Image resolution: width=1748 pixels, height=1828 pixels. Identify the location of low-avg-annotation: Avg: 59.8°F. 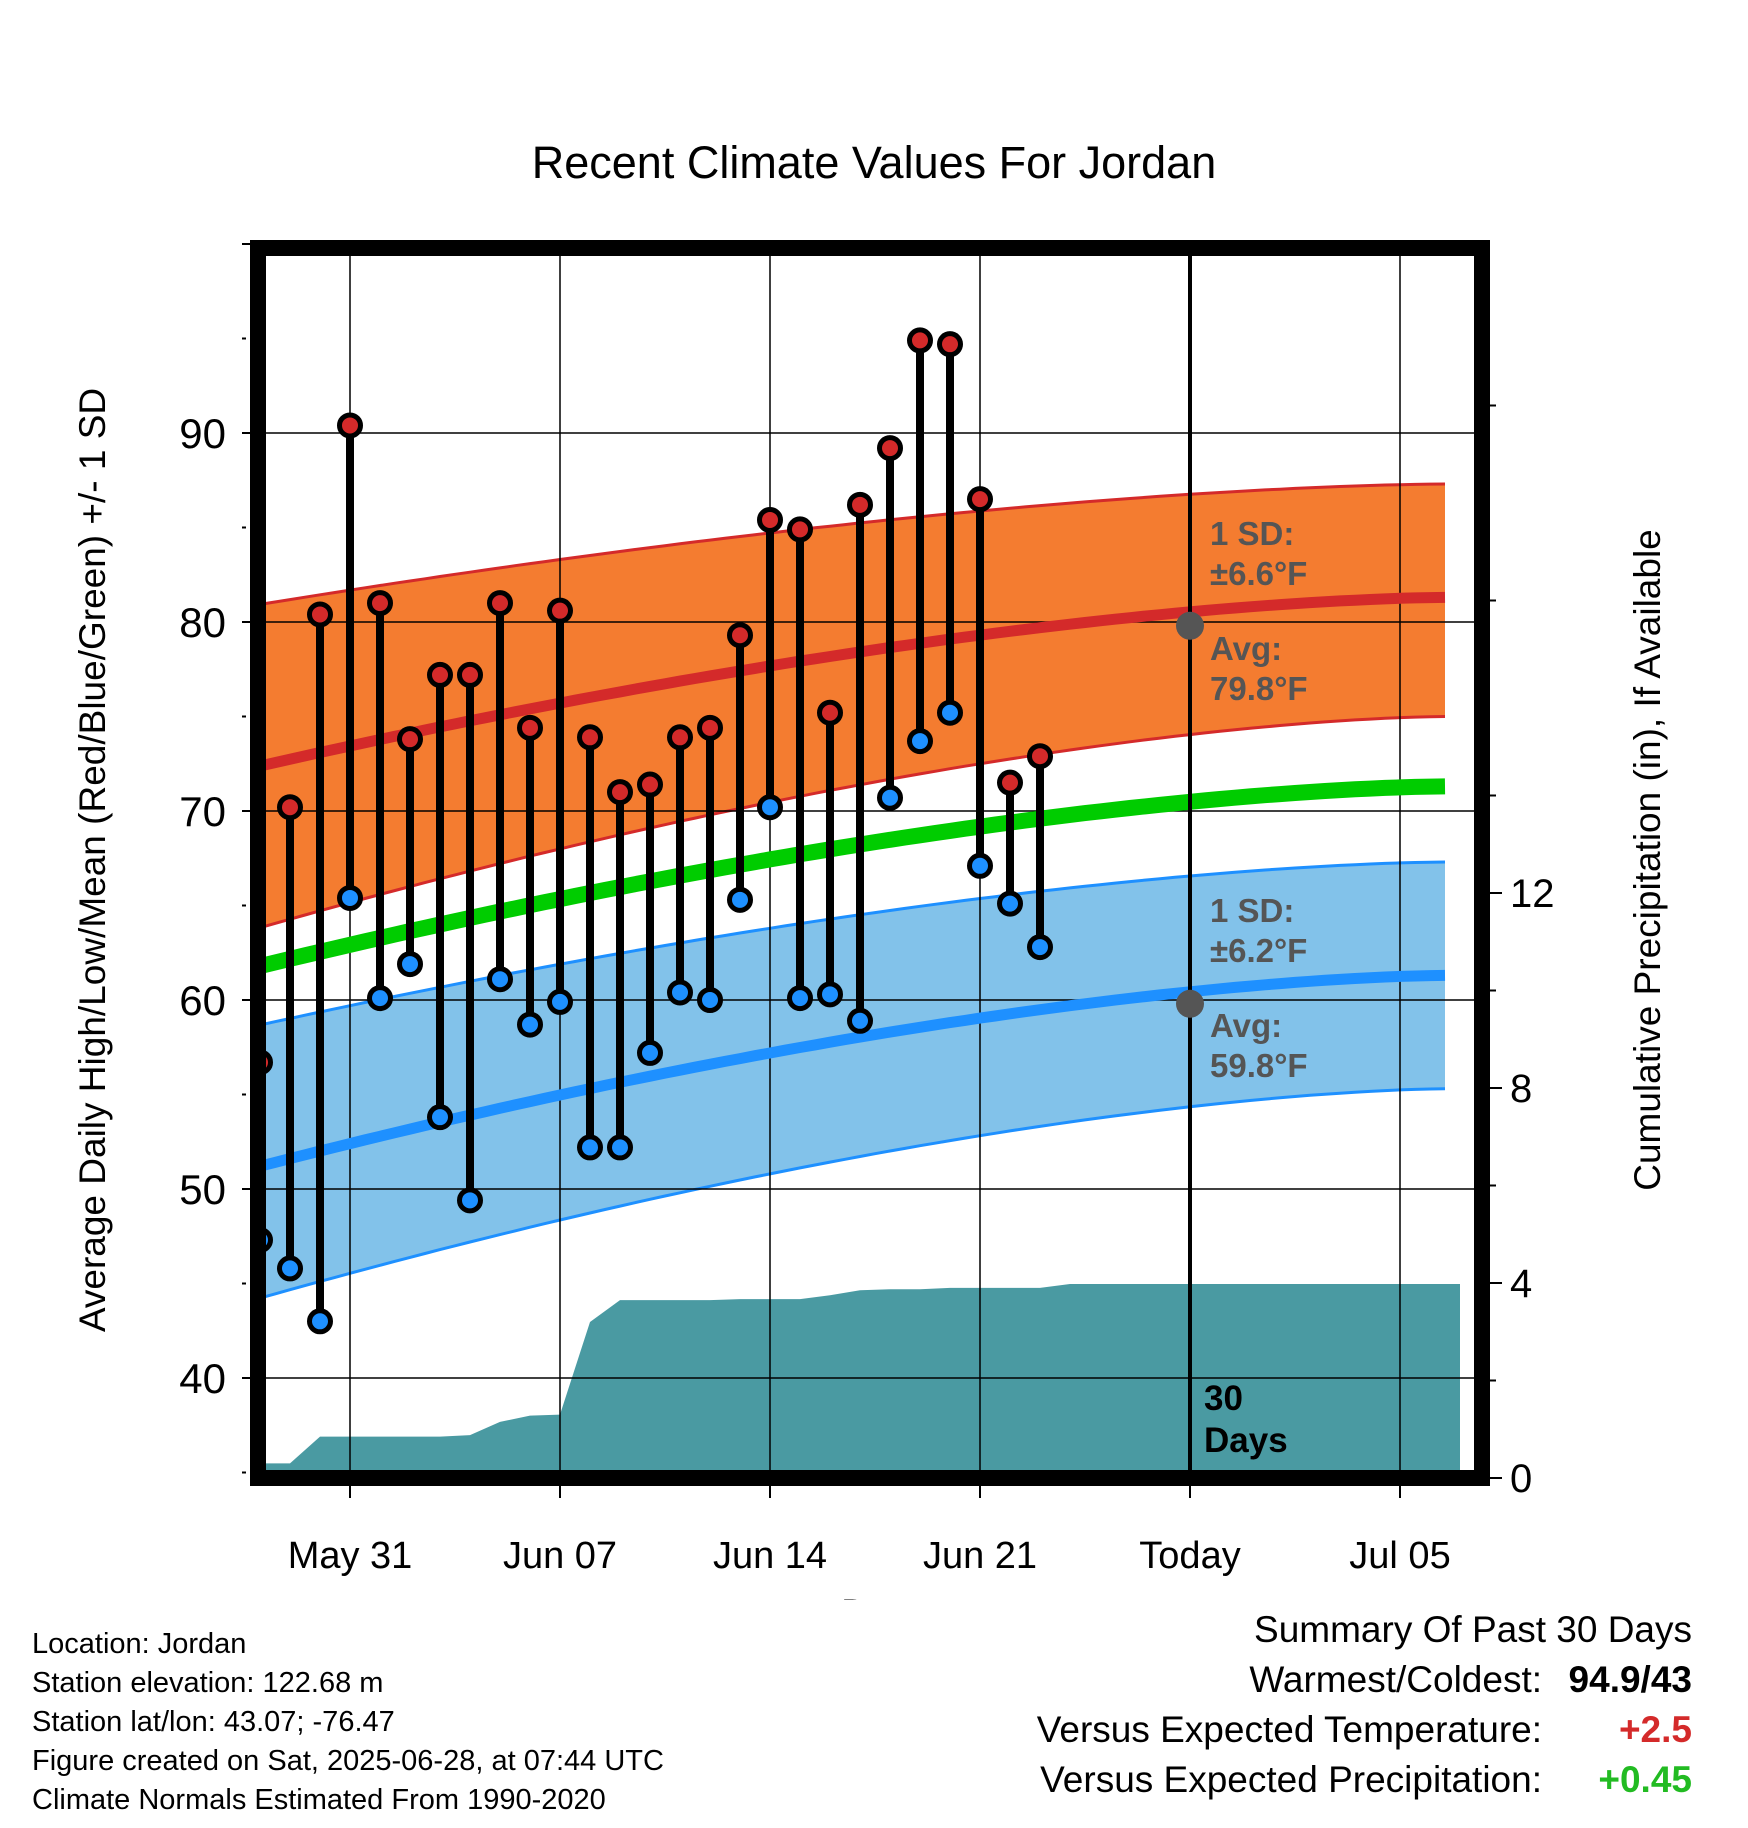
(1259, 1045).